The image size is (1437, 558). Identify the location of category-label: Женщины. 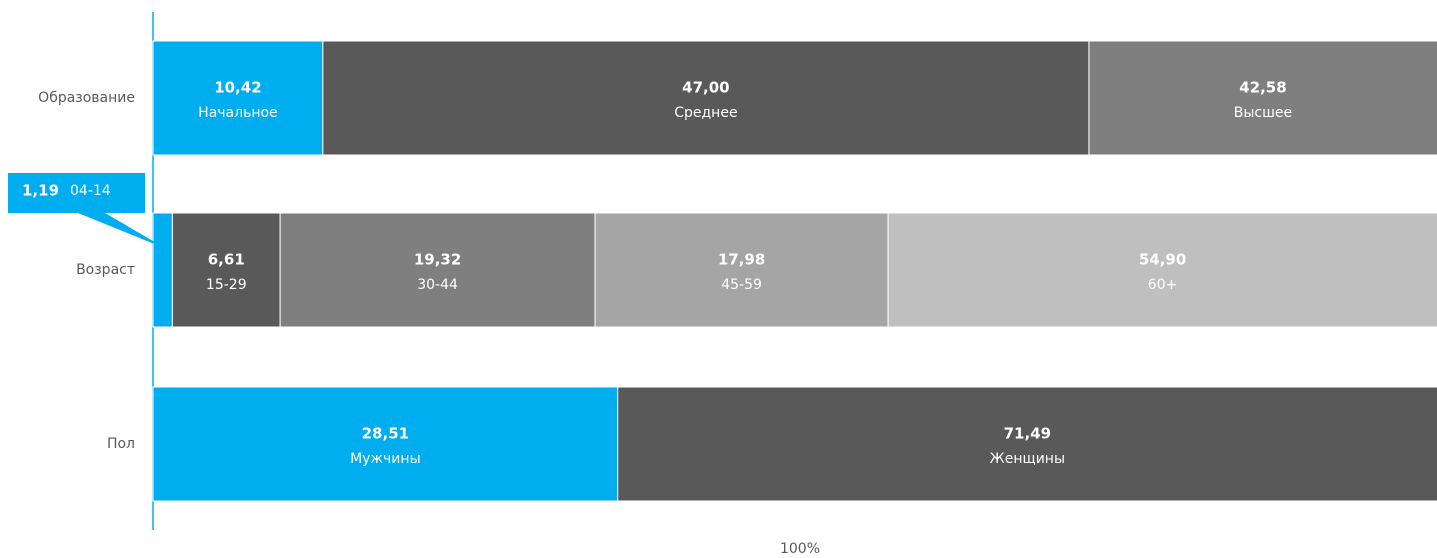
(1027, 459).